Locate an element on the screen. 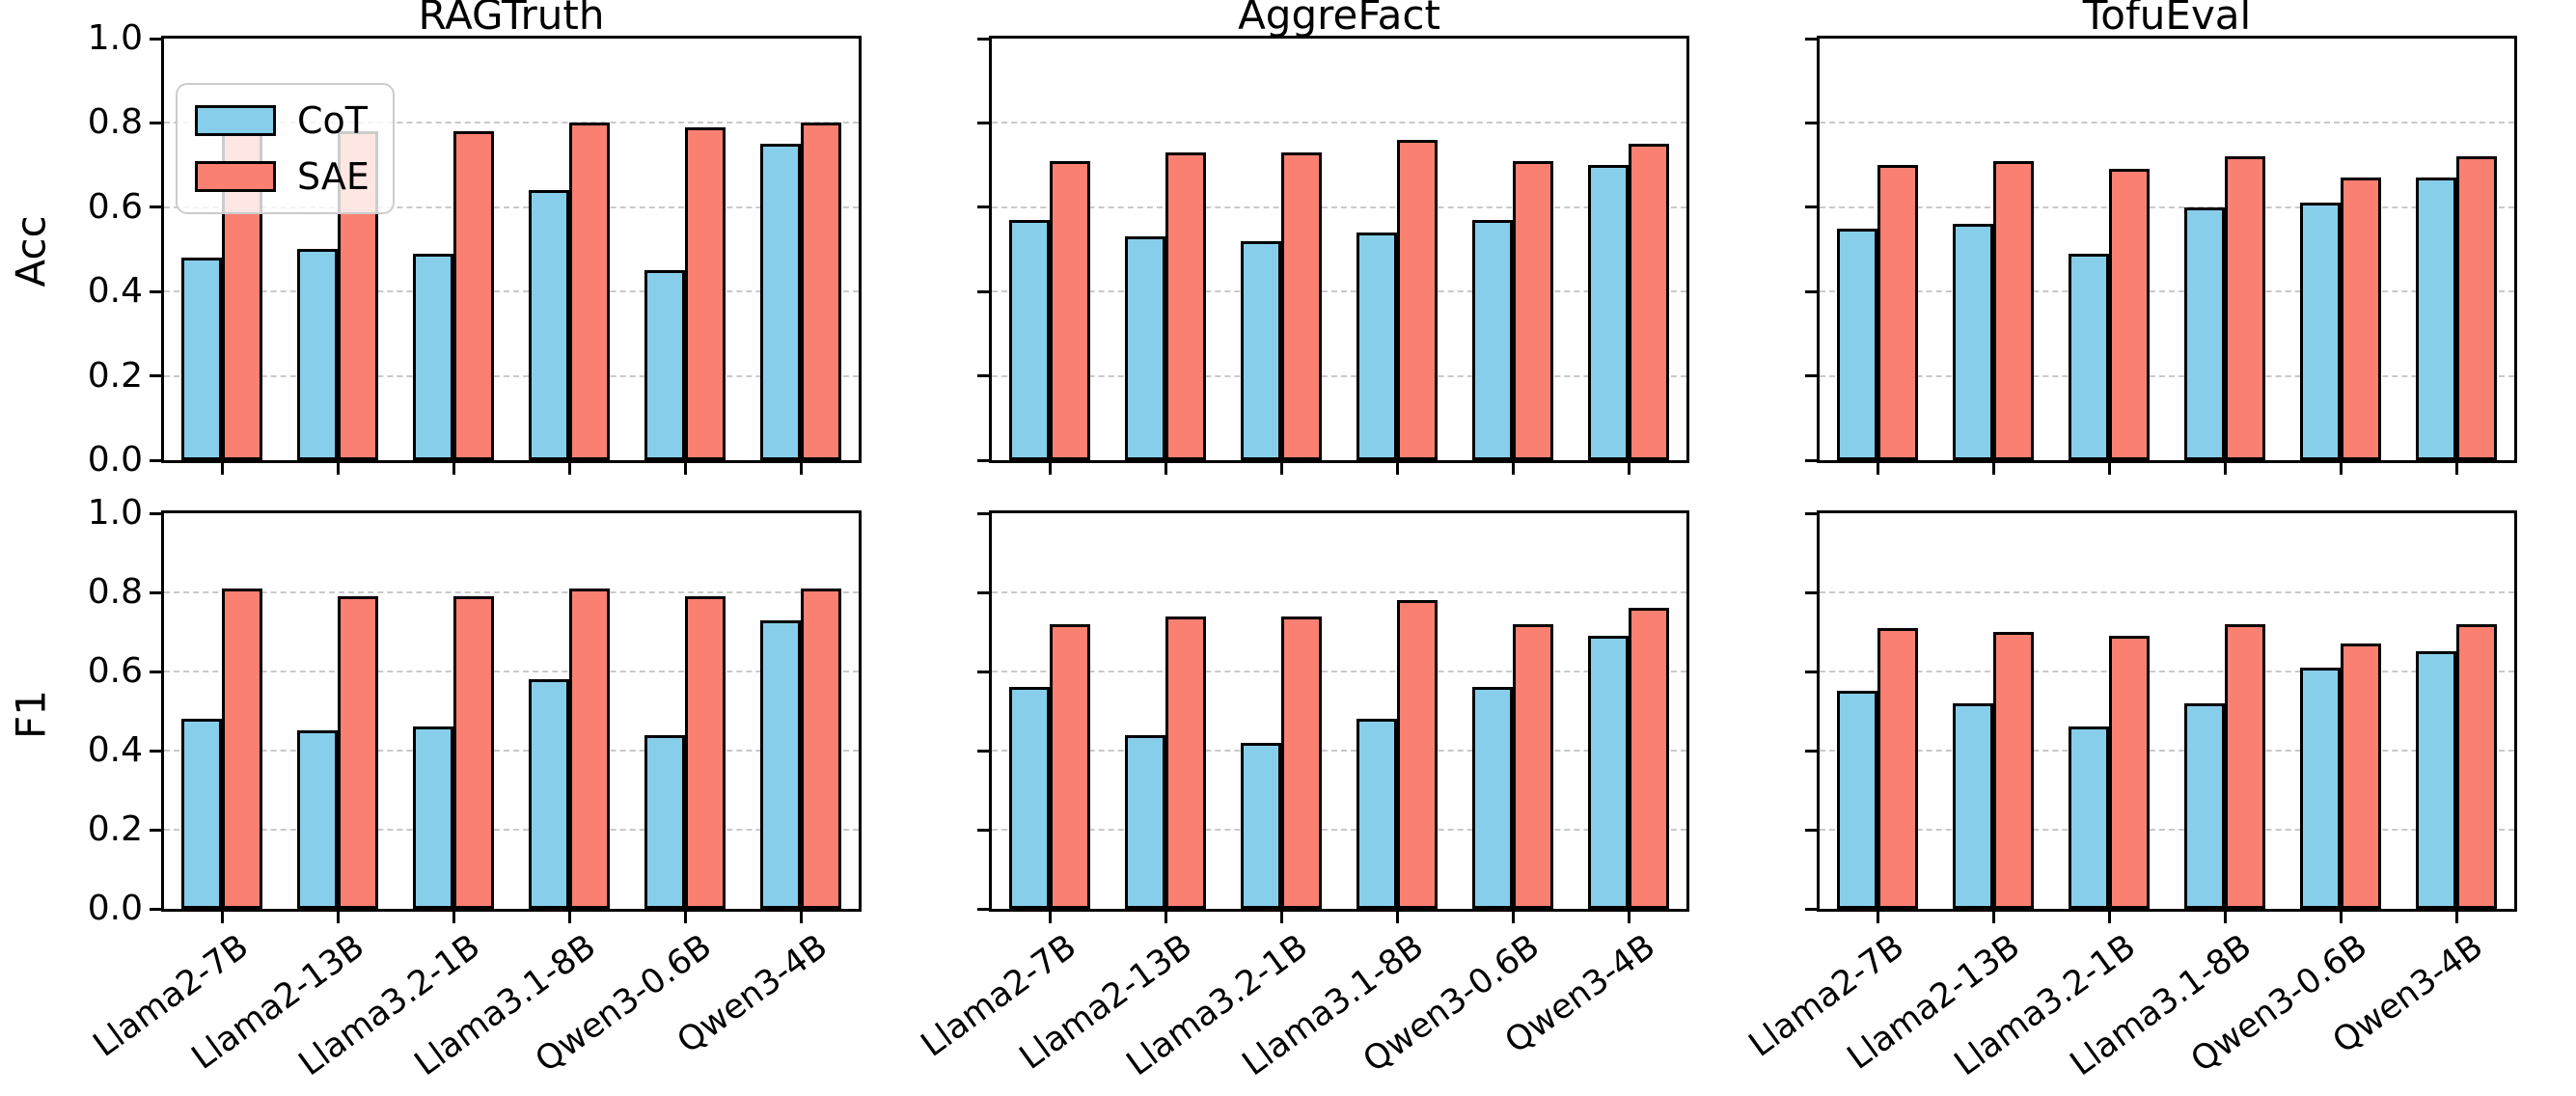  bar-cot-llama3-2-1b is located at coordinates (2089, 818).